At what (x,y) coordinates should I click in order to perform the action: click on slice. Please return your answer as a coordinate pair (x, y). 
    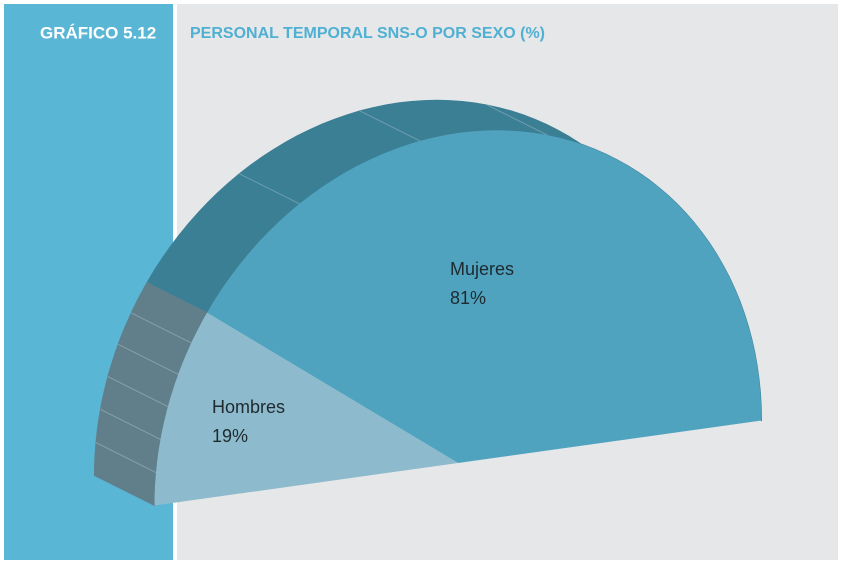
    Looking at the image, I should click on (306, 409).